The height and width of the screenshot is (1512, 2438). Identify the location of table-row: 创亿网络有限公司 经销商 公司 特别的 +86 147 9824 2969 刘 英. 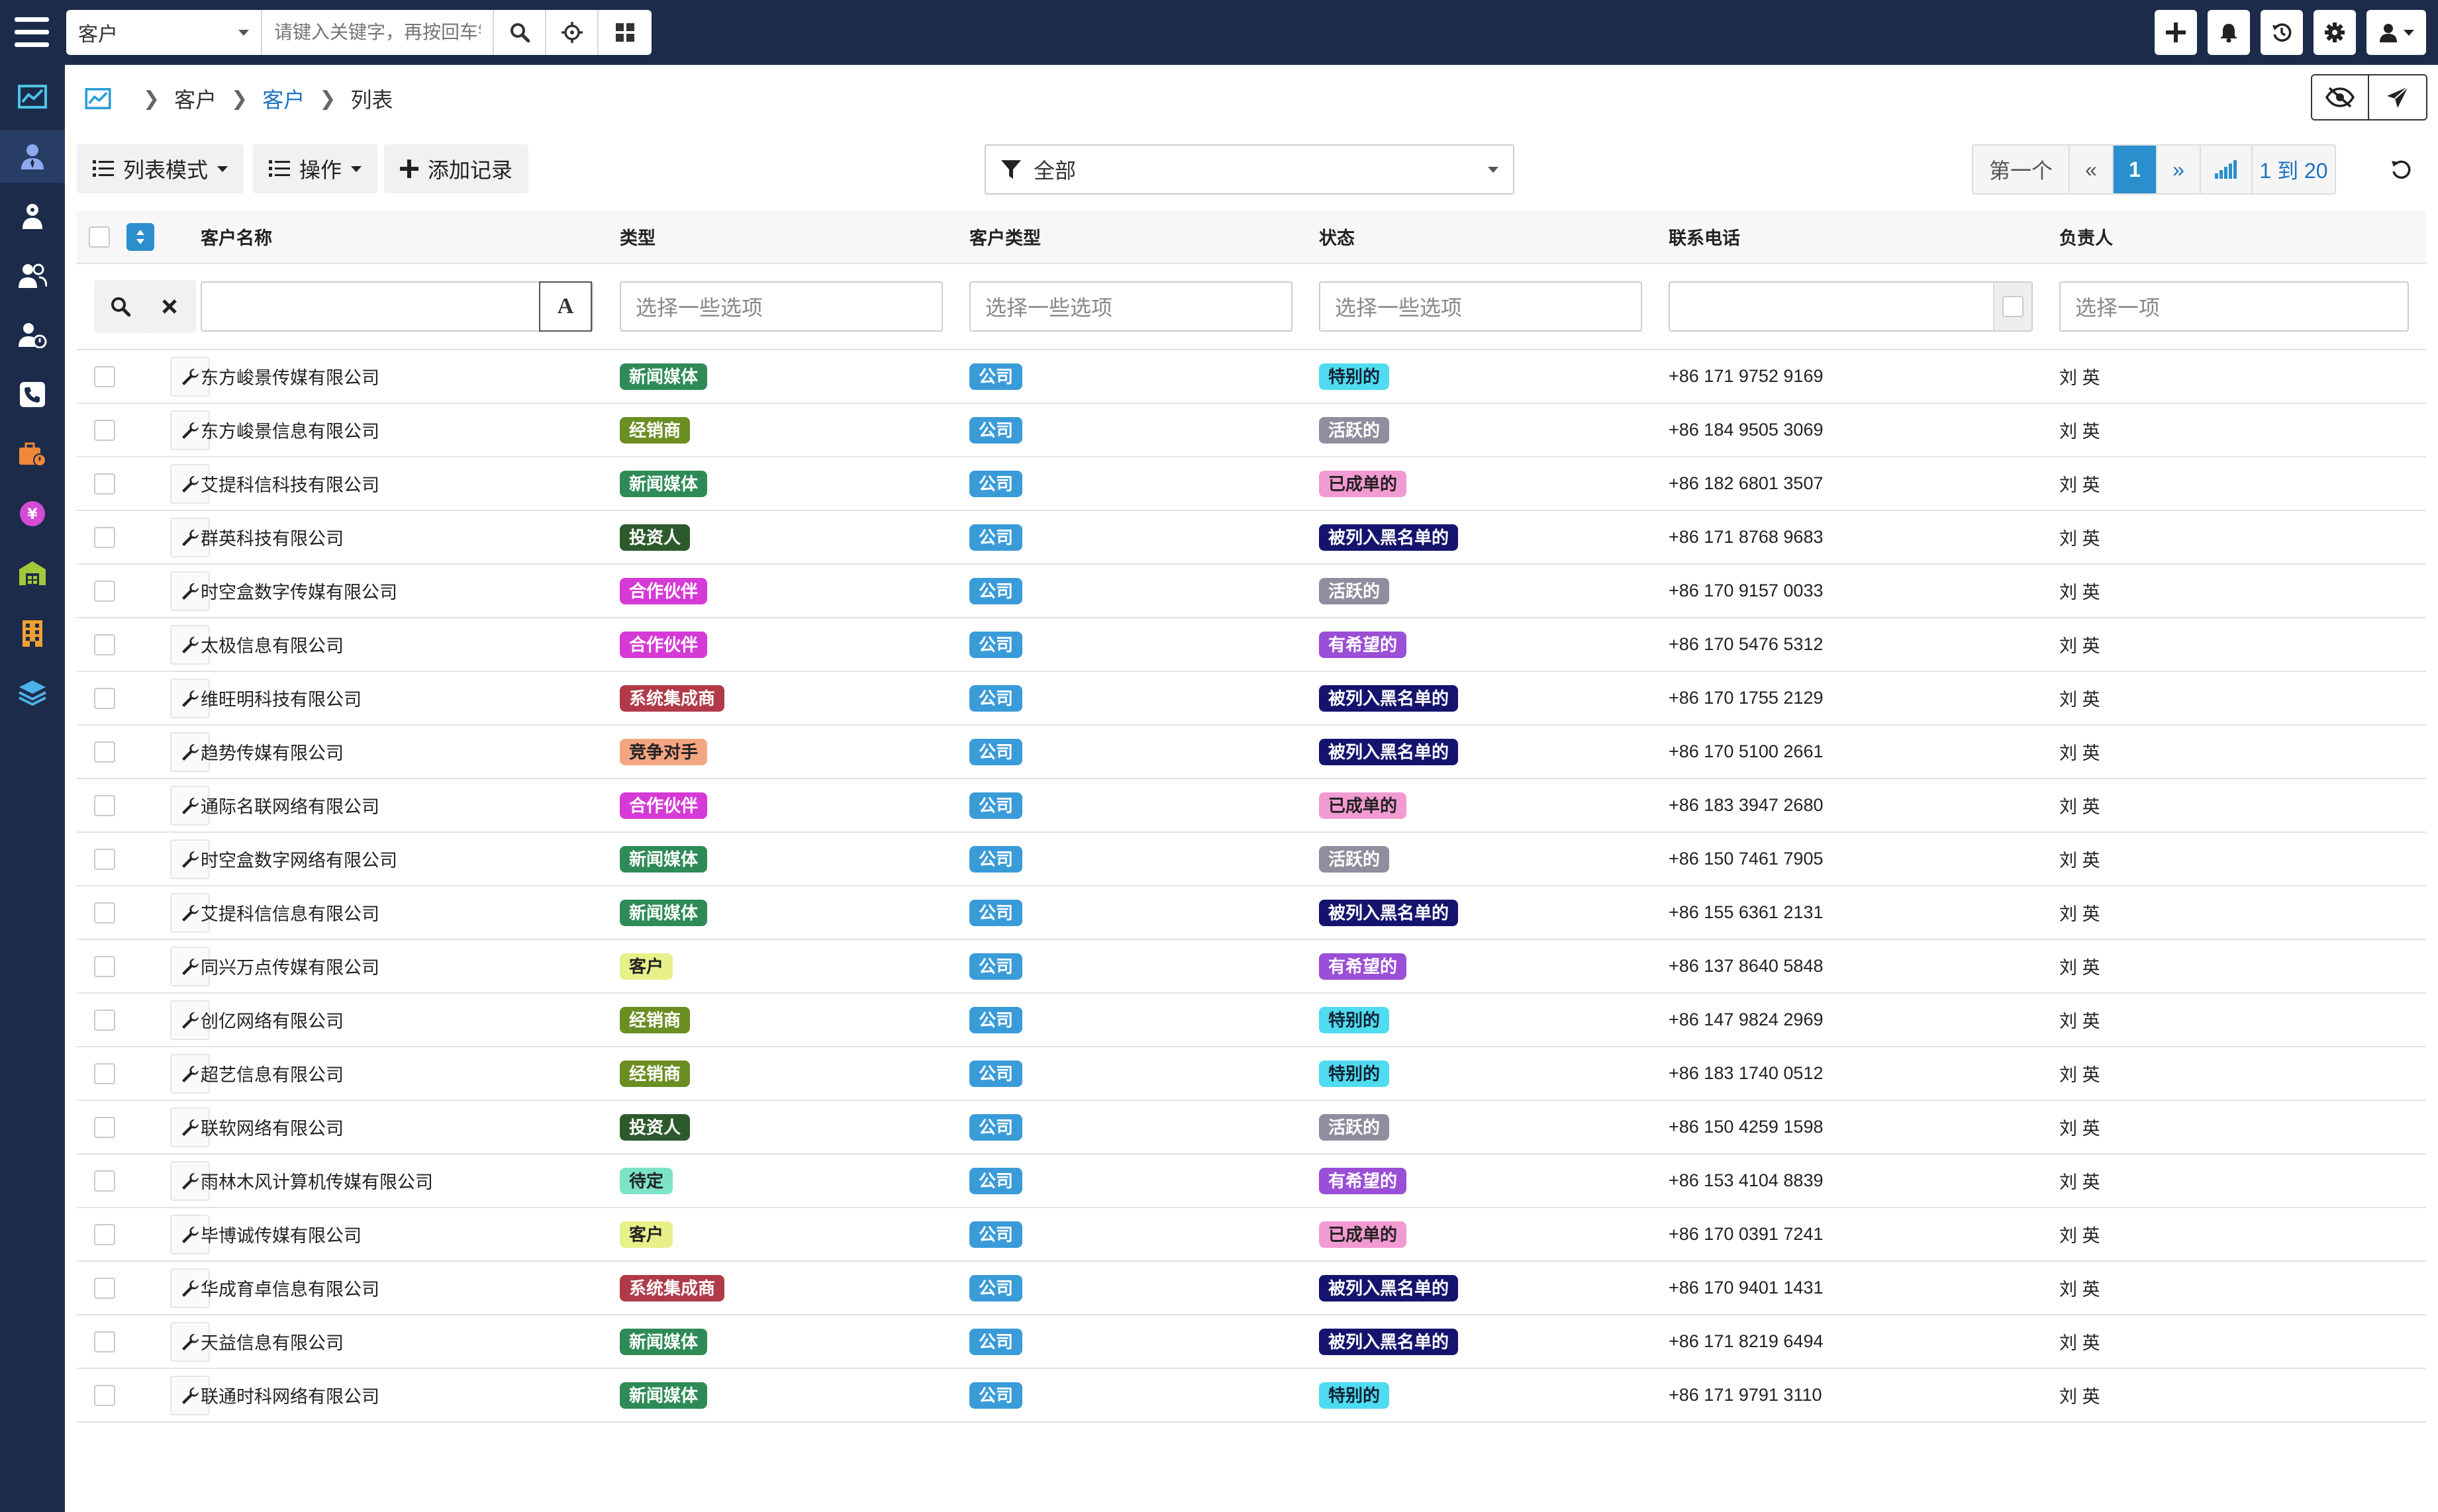
(1251, 1020).